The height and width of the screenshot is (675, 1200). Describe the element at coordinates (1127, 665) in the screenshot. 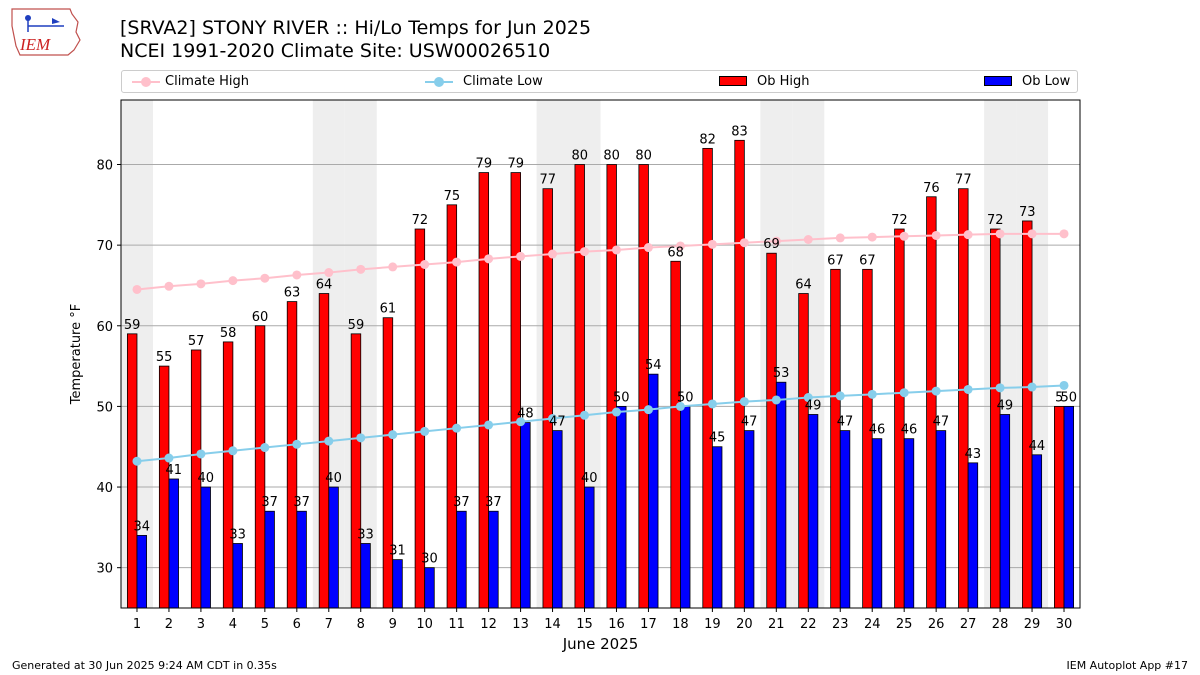

I see `app-credit: IEM Autoplot App #17` at that location.